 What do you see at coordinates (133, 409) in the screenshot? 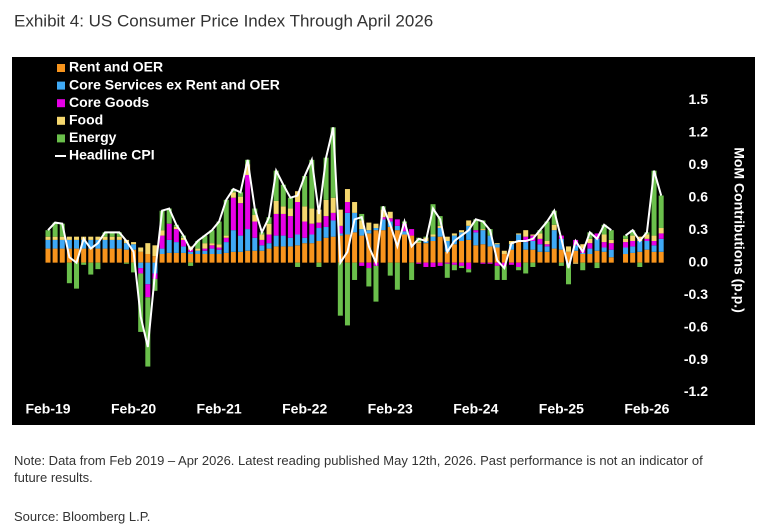
I see `x-tick-label: Feb-20` at bounding box center [133, 409].